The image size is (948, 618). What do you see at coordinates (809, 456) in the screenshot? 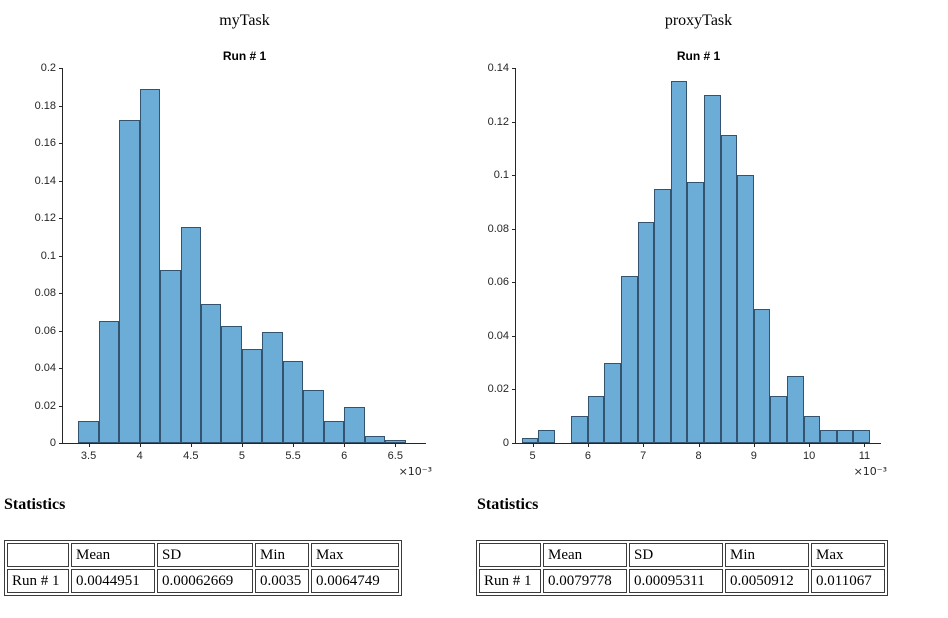
I see `x-tick-label: 10` at bounding box center [809, 456].